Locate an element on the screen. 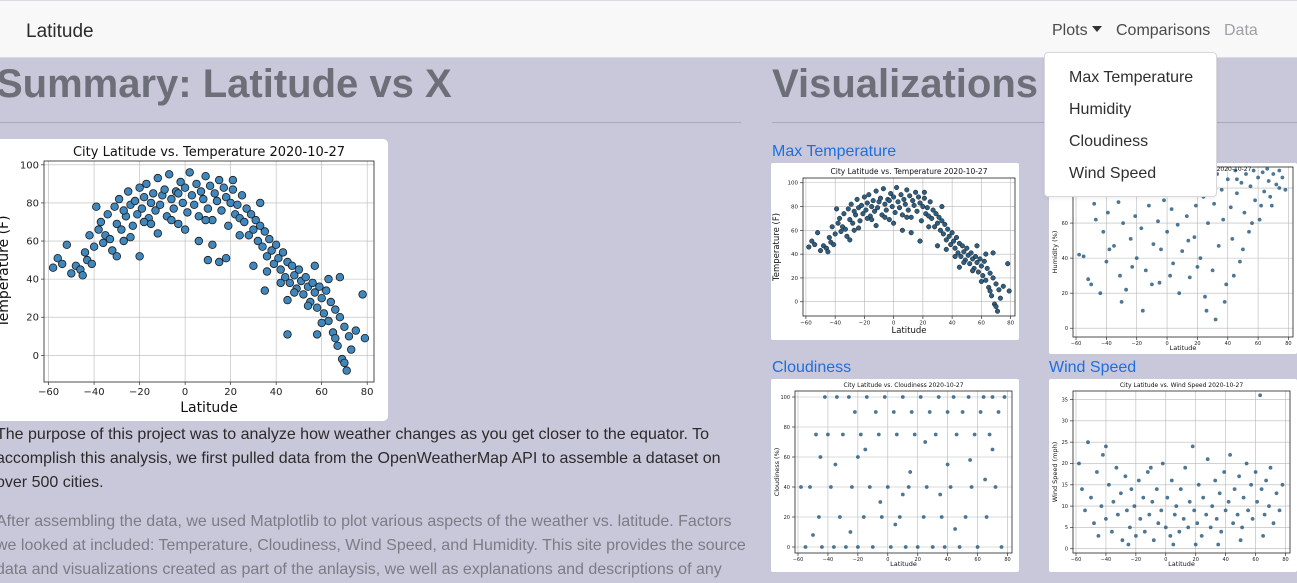 This screenshot has width=1297, height=583. dropdown-item-cloudiness: Cloudiness is located at coordinates (1109, 141).